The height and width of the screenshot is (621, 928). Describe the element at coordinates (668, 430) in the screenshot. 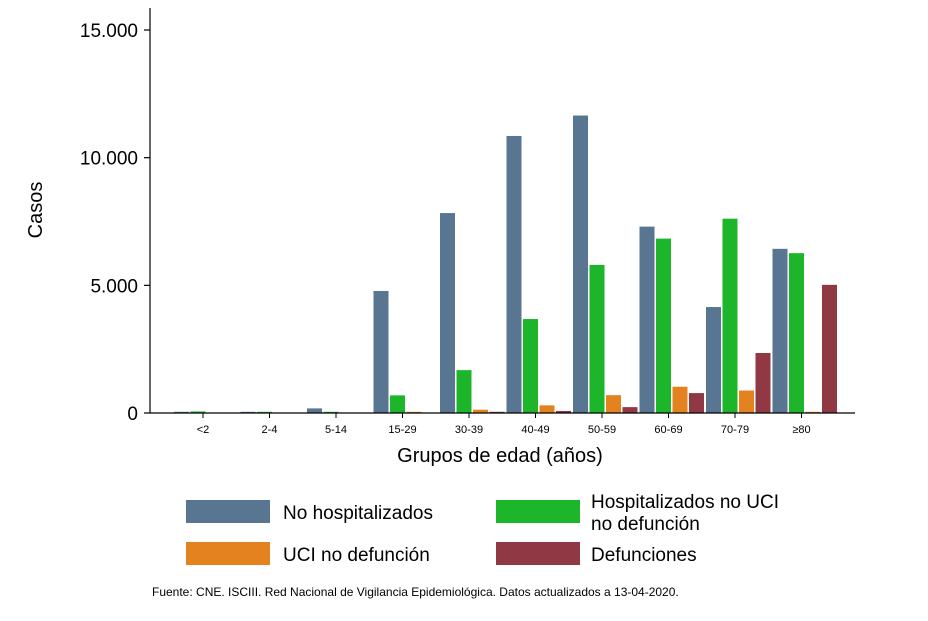

I see `x-tick-label: 60-69` at that location.